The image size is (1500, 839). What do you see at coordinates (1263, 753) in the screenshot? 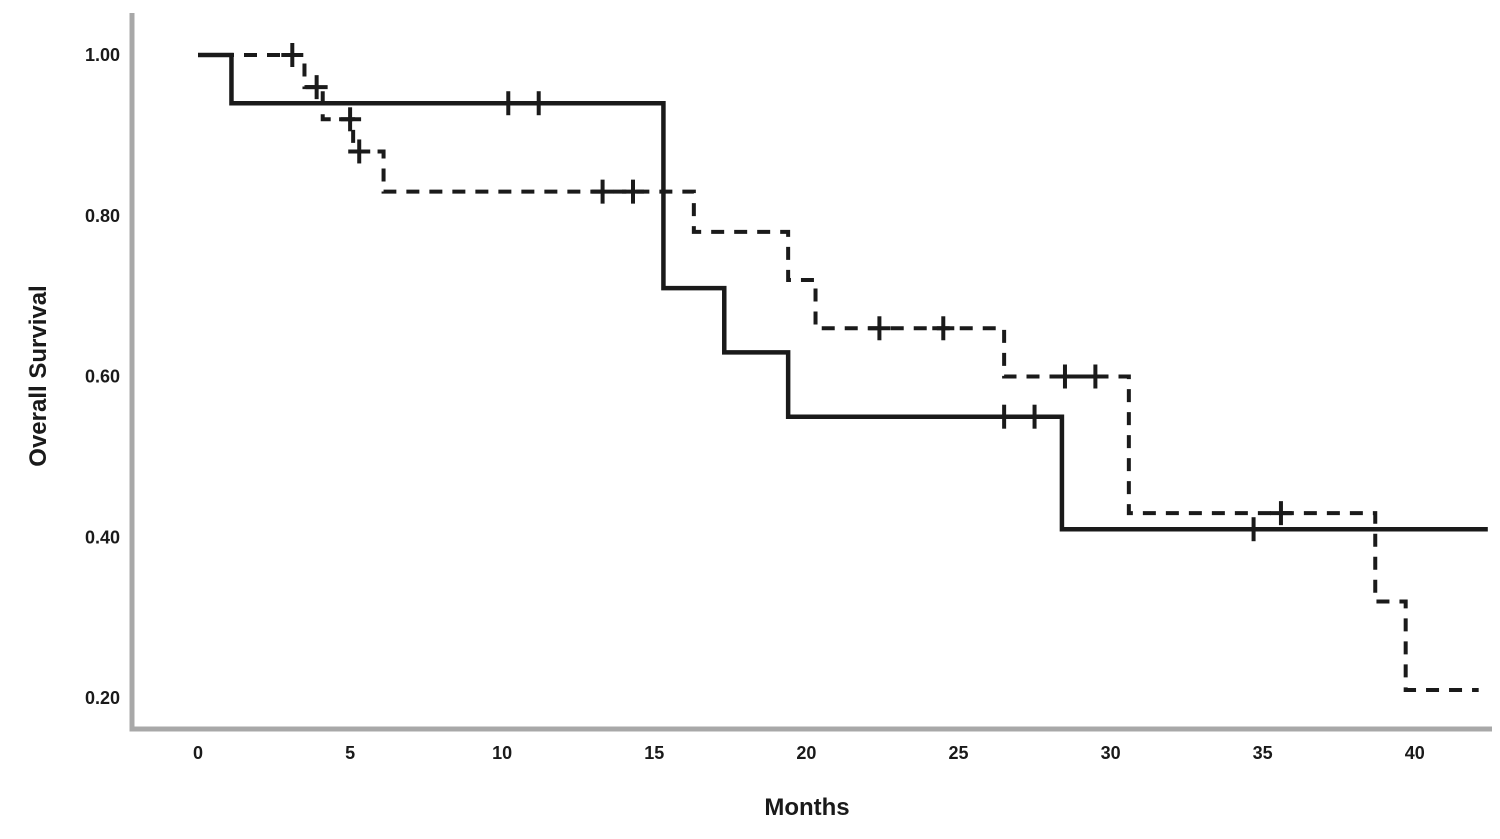
I see `x-tick-label: 35` at bounding box center [1263, 753].